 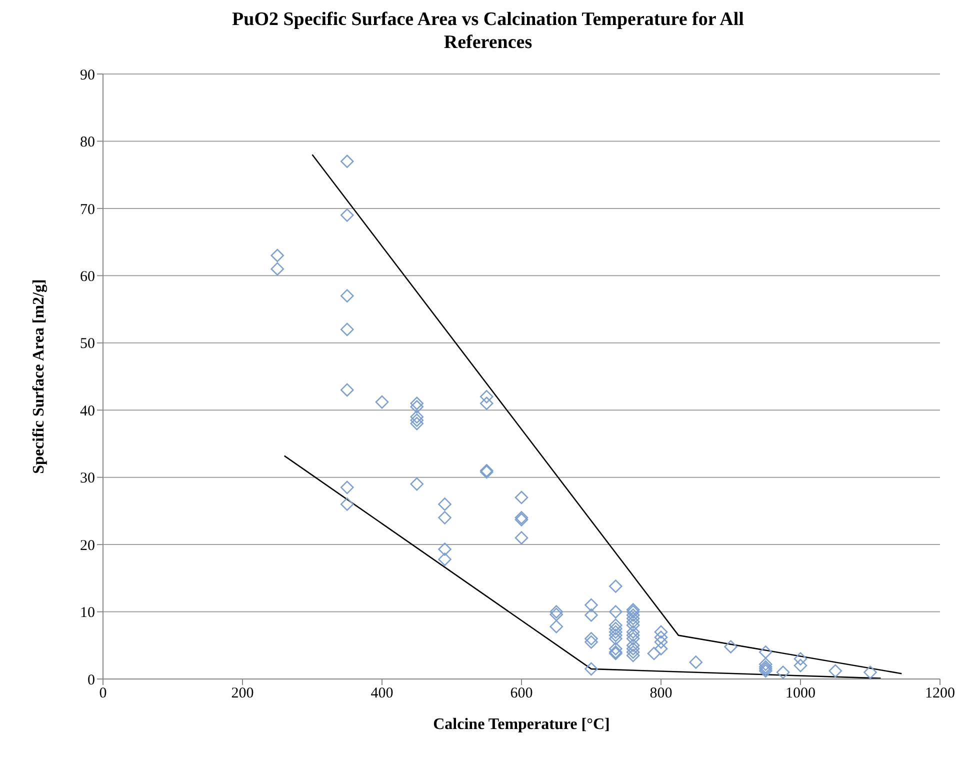 What do you see at coordinates (87, 75) in the screenshot?
I see `y-tick-label: 90` at bounding box center [87, 75].